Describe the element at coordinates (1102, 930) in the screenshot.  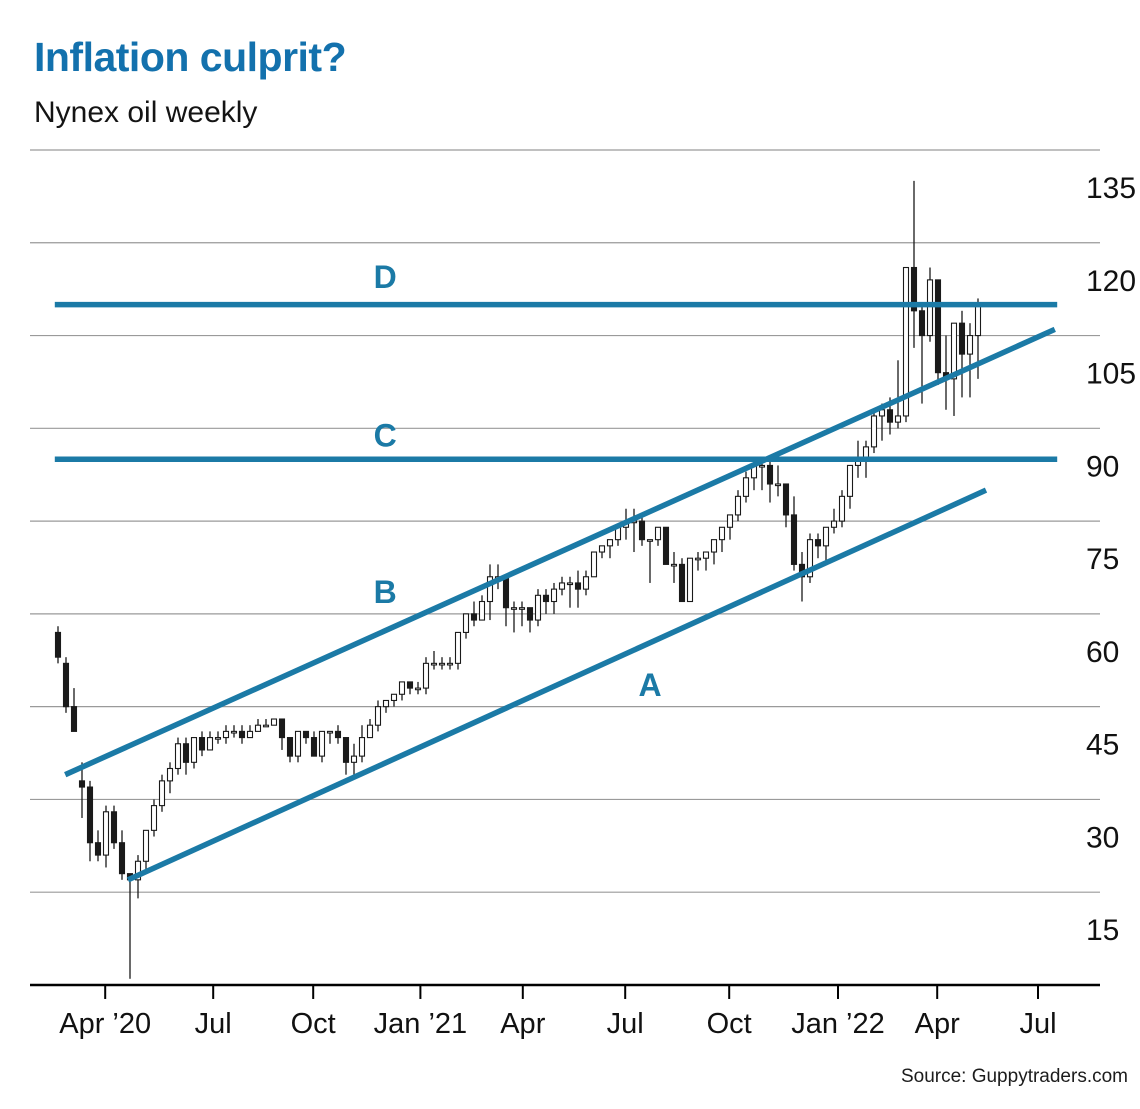
I see `y-axis-label: 15` at that location.